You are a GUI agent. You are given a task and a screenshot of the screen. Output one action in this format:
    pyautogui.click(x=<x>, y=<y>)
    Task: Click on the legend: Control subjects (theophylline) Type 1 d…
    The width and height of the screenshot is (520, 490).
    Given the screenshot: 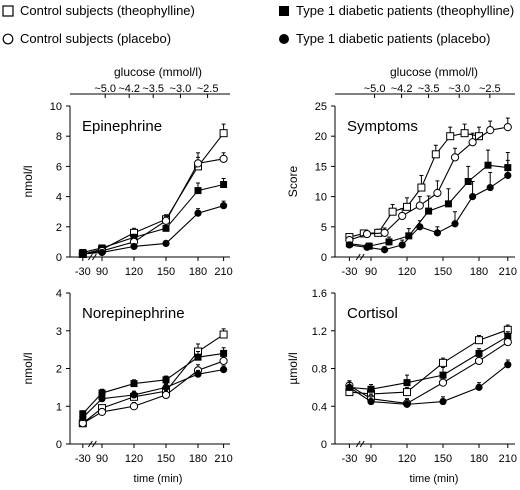 What is the action you would take?
    pyautogui.click(x=260, y=30)
    